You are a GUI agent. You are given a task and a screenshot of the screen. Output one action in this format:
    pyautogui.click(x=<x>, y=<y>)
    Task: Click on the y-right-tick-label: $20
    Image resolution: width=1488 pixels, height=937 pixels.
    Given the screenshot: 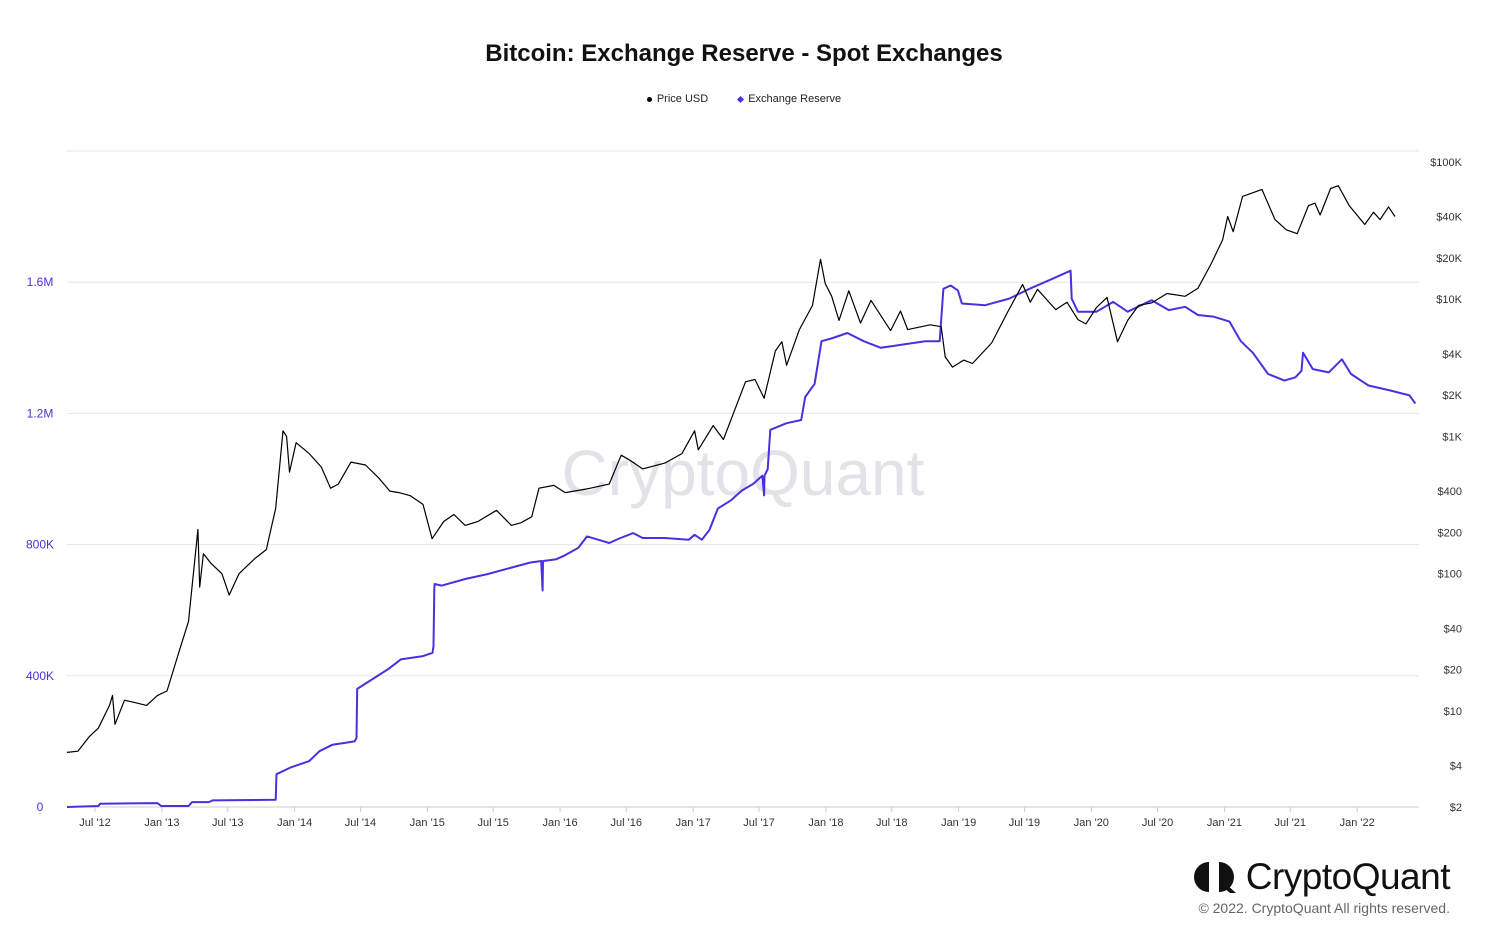 What is the action you would take?
    pyautogui.click(x=1453, y=671)
    